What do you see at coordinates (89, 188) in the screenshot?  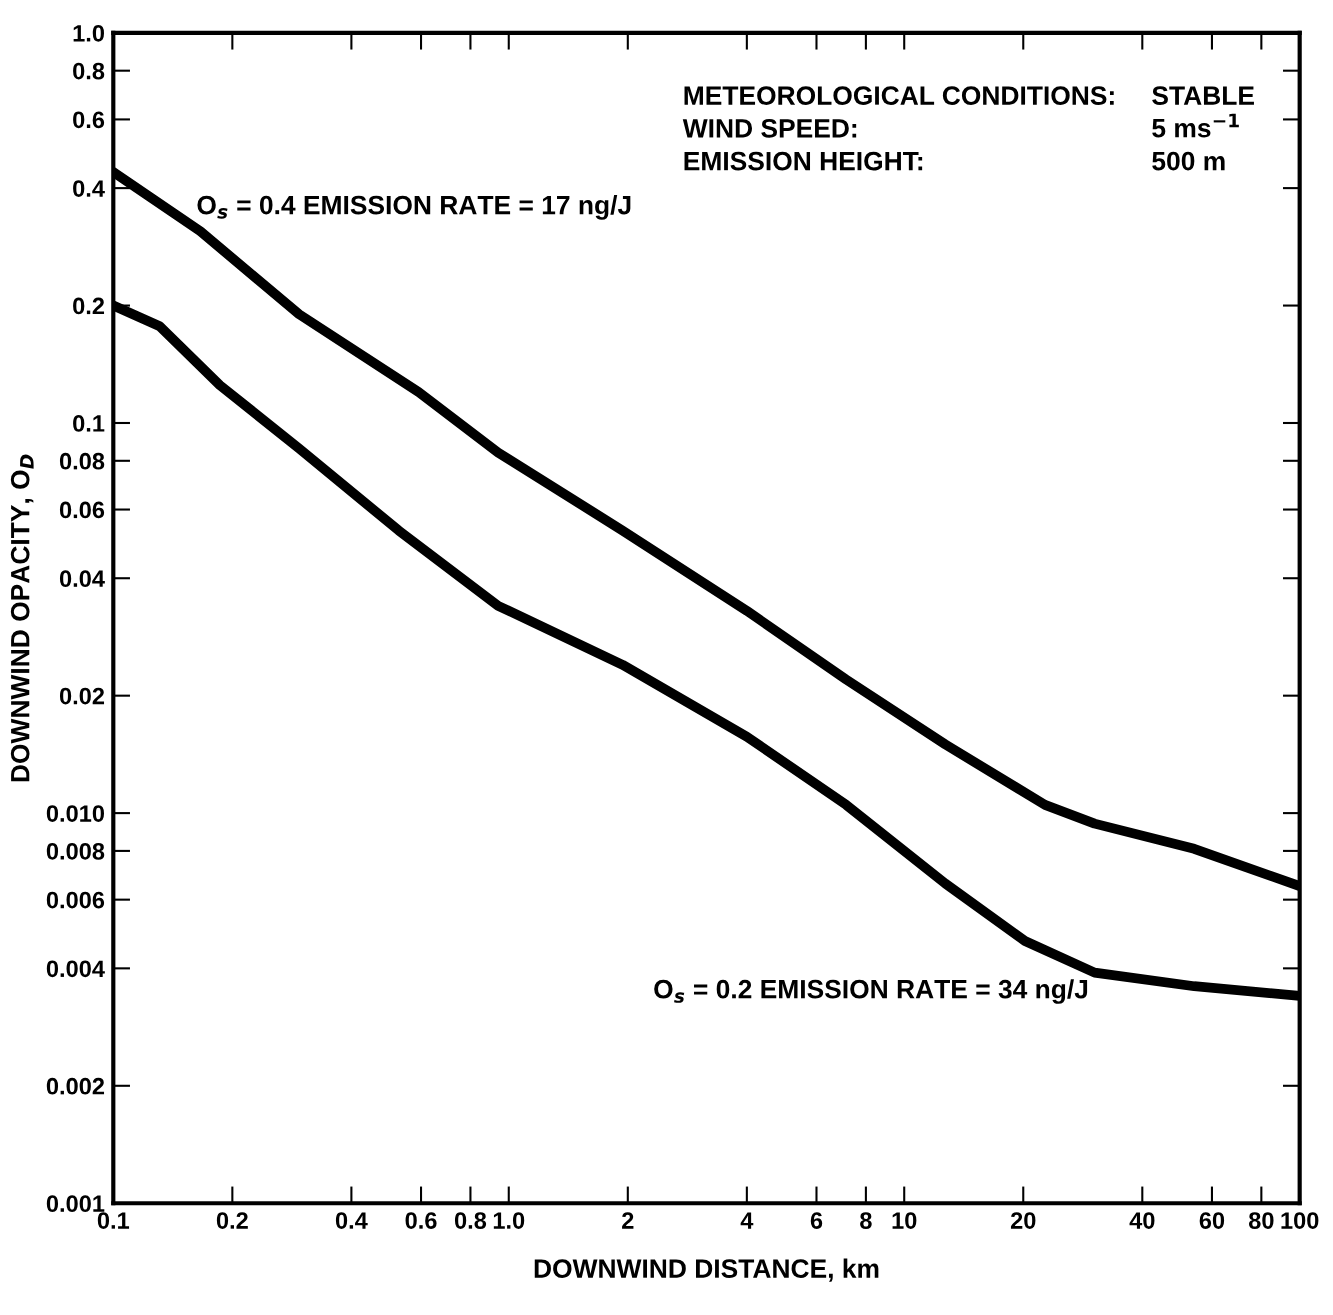 I see `y-tick-label: 0.4` at bounding box center [89, 188].